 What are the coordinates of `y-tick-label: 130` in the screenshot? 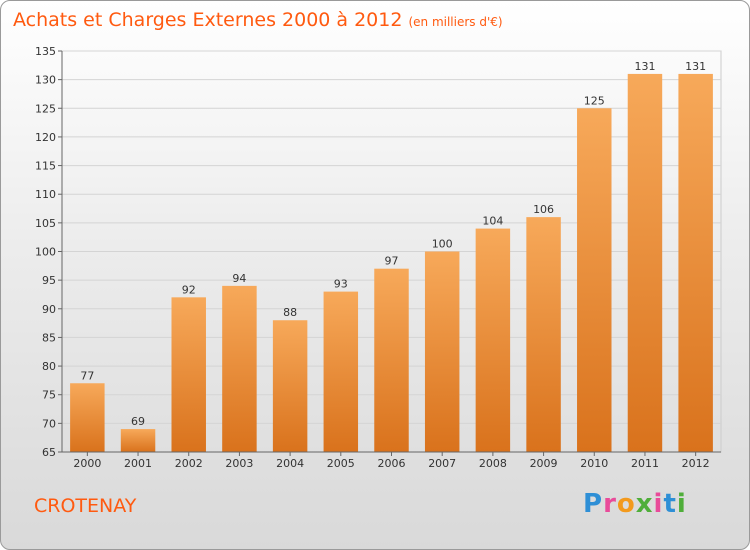 It's located at (45, 80).